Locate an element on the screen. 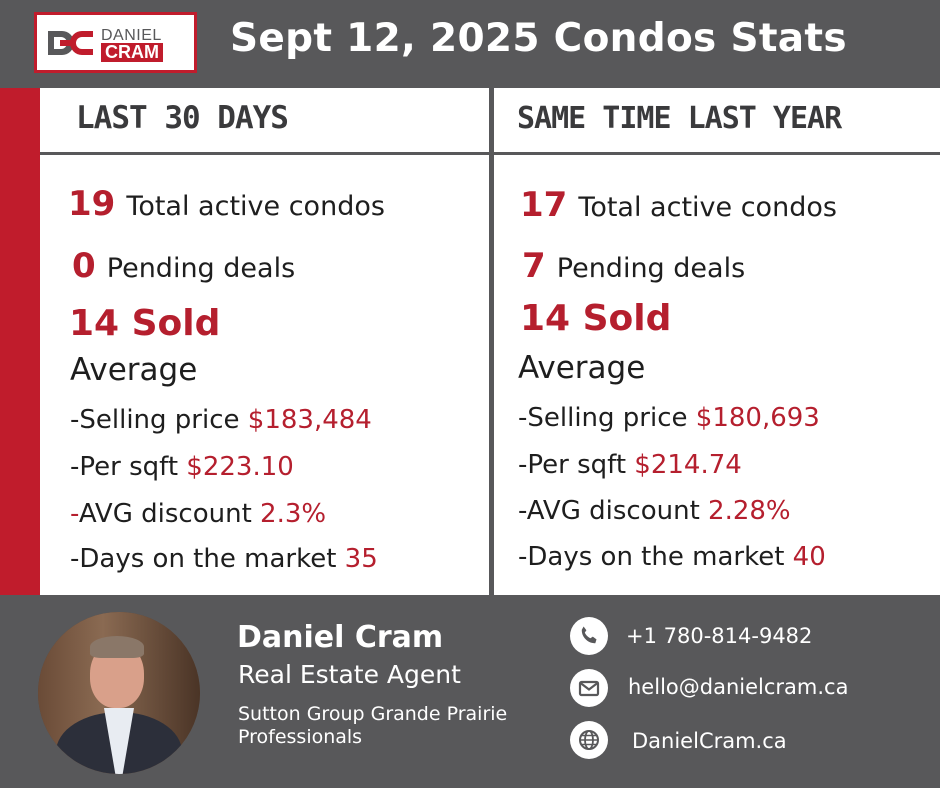 Image resolution: width=940 pixels, height=788 pixels. right-pending-stat: 7 Pending deals is located at coordinates (633, 266).